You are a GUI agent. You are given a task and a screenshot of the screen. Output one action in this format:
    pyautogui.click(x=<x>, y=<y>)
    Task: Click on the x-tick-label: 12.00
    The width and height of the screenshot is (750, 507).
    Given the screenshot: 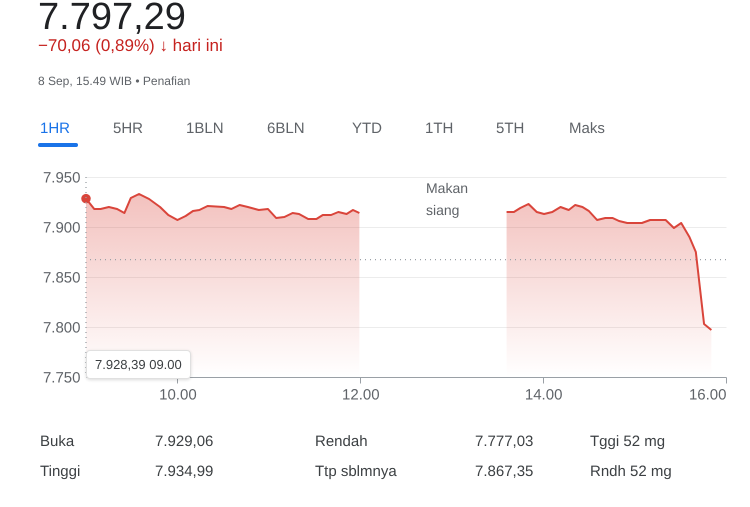 What is the action you would take?
    pyautogui.click(x=361, y=395)
    